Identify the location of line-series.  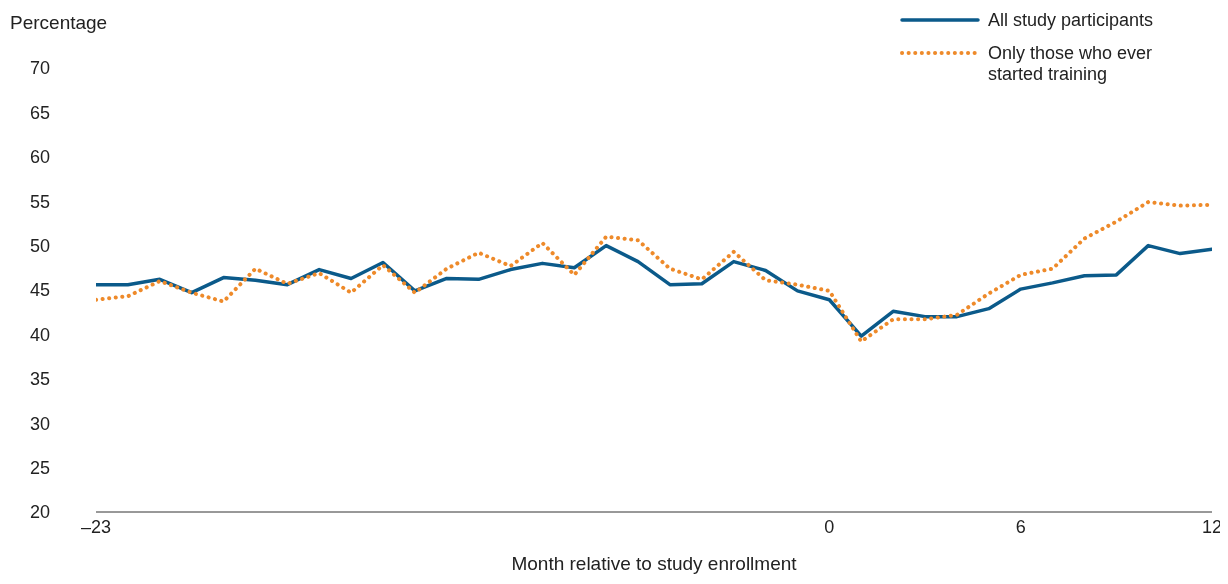
(654, 290).